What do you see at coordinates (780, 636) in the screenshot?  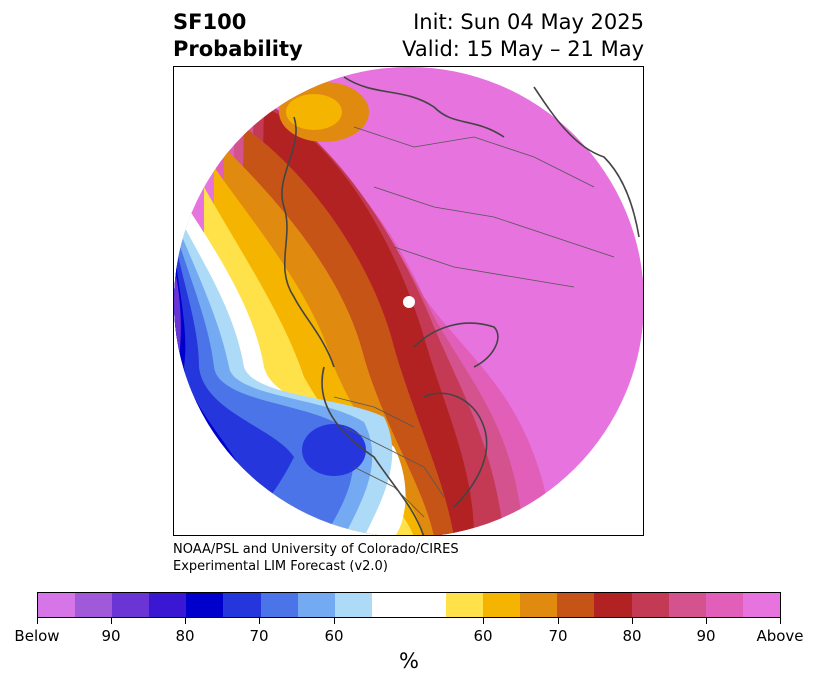 I see `colorbar-tick-label: Above` at bounding box center [780, 636].